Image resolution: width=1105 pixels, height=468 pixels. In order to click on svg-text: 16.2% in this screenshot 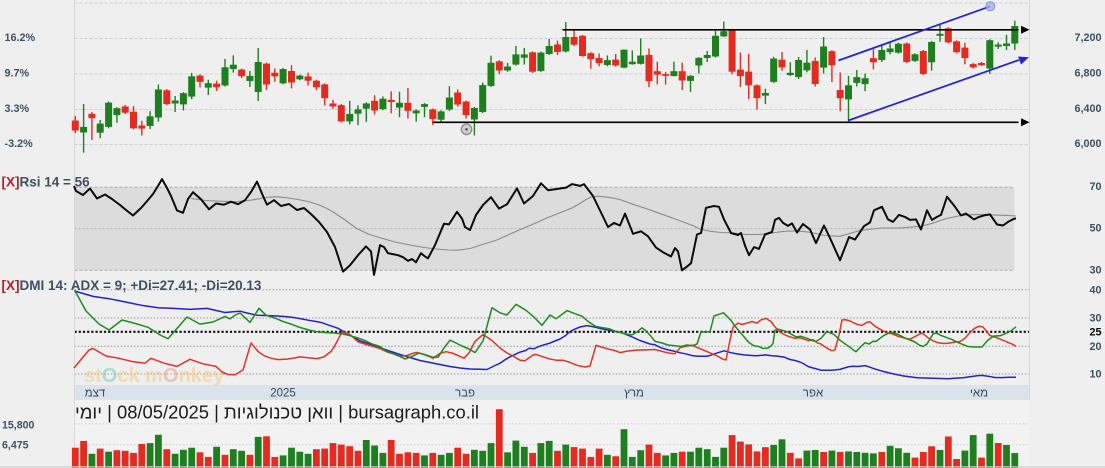, I will do `click(20, 38)`.